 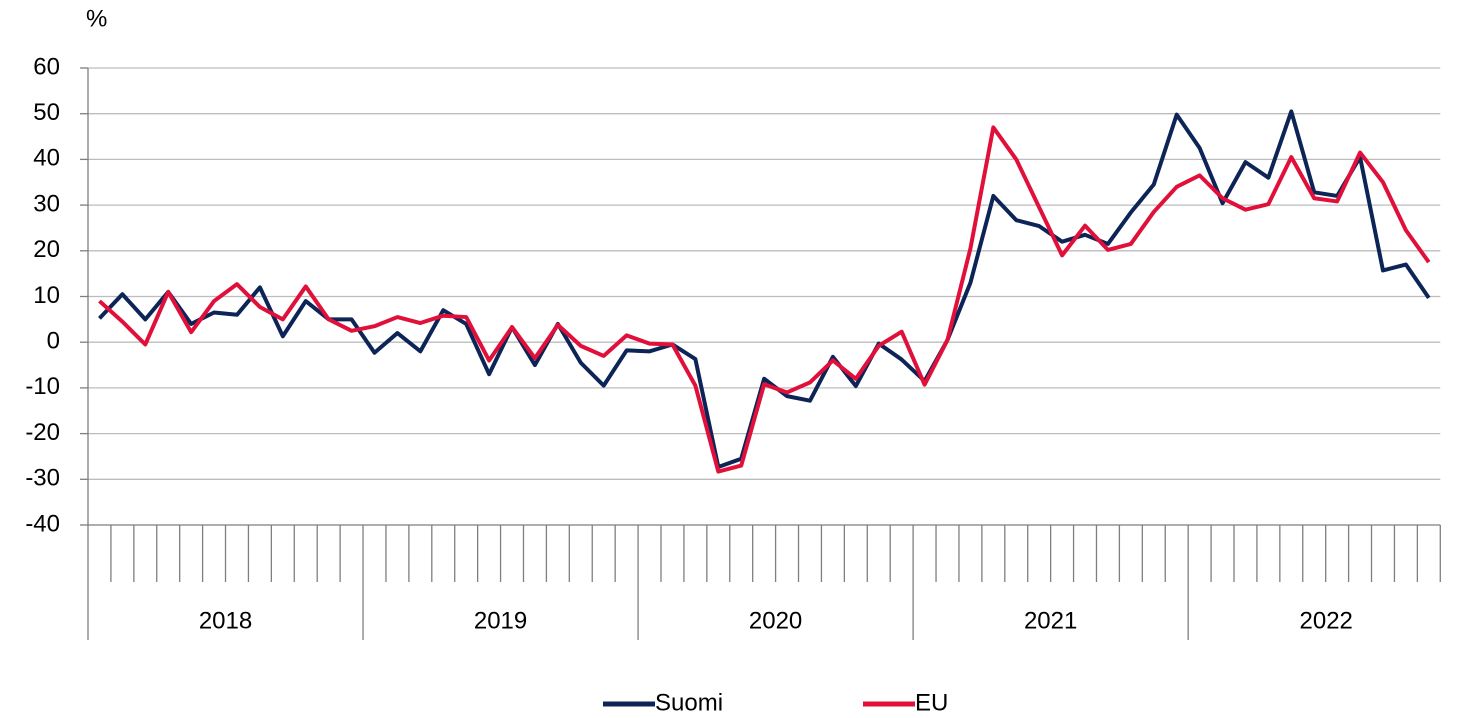 What do you see at coordinates (96, 18) in the screenshot?
I see `y-unit-label: %` at bounding box center [96, 18].